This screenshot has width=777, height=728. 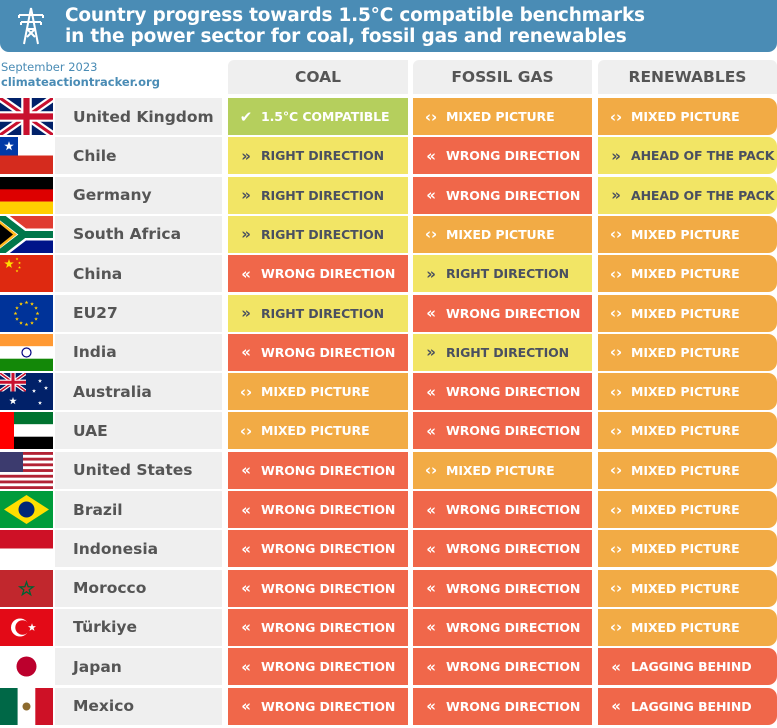 What do you see at coordinates (138, 627) in the screenshot?
I see `country-name: Türkiye` at bounding box center [138, 627].